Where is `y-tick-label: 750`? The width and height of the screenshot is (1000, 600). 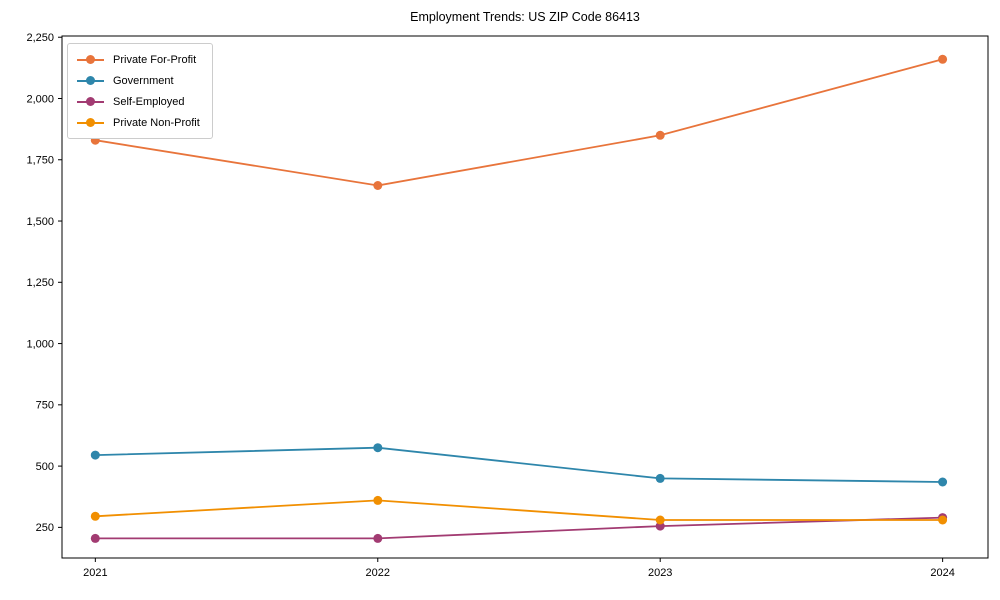 y-tick-label: 750 is located at coordinates (45, 406).